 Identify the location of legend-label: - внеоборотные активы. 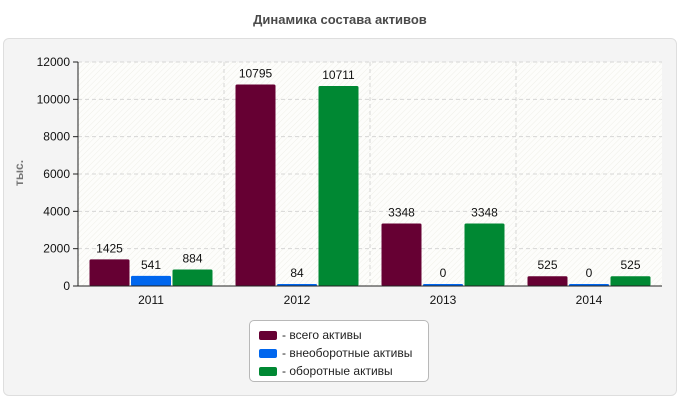
(347, 353).